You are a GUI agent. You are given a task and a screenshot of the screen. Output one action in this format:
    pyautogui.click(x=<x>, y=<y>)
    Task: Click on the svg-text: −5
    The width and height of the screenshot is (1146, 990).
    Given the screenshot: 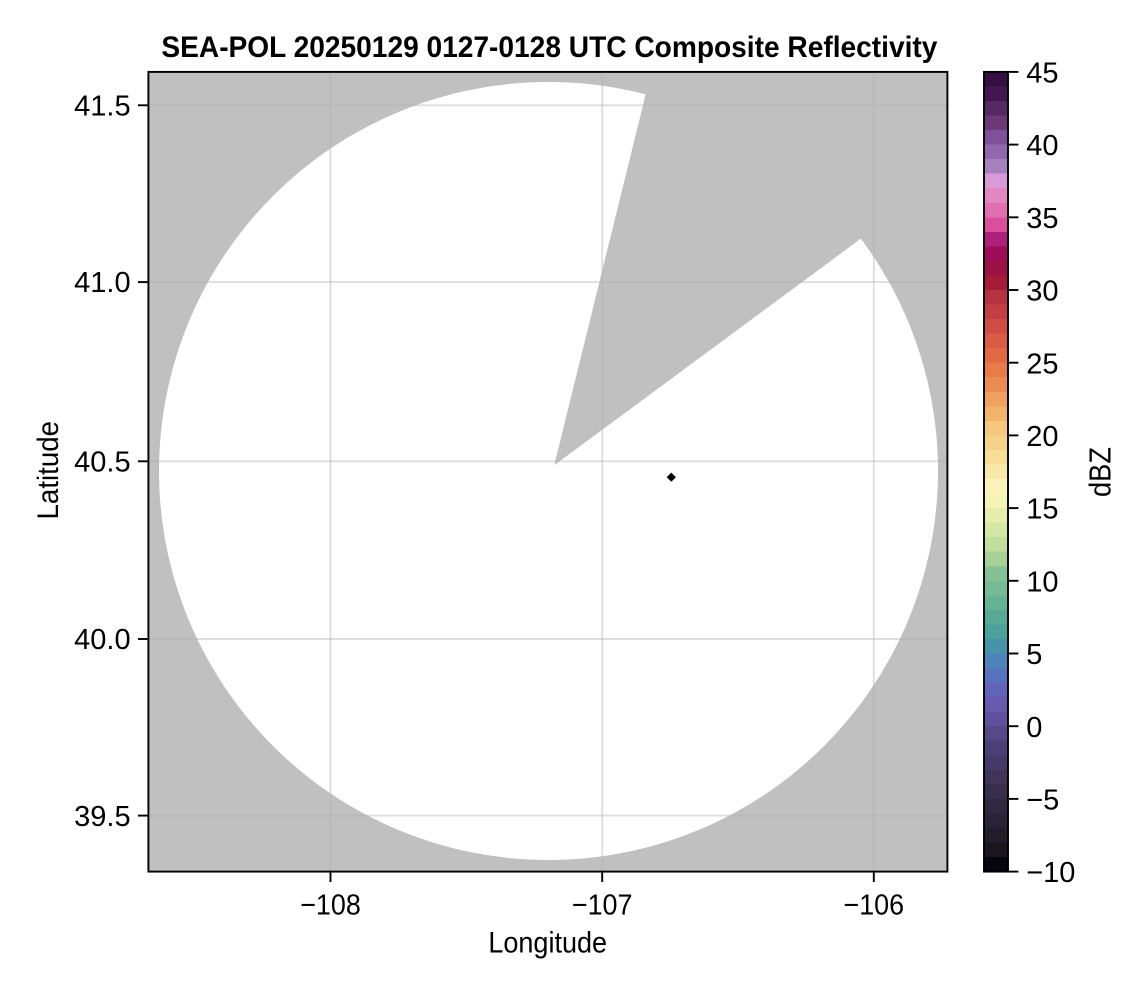 What is the action you would take?
    pyautogui.click(x=1042, y=801)
    